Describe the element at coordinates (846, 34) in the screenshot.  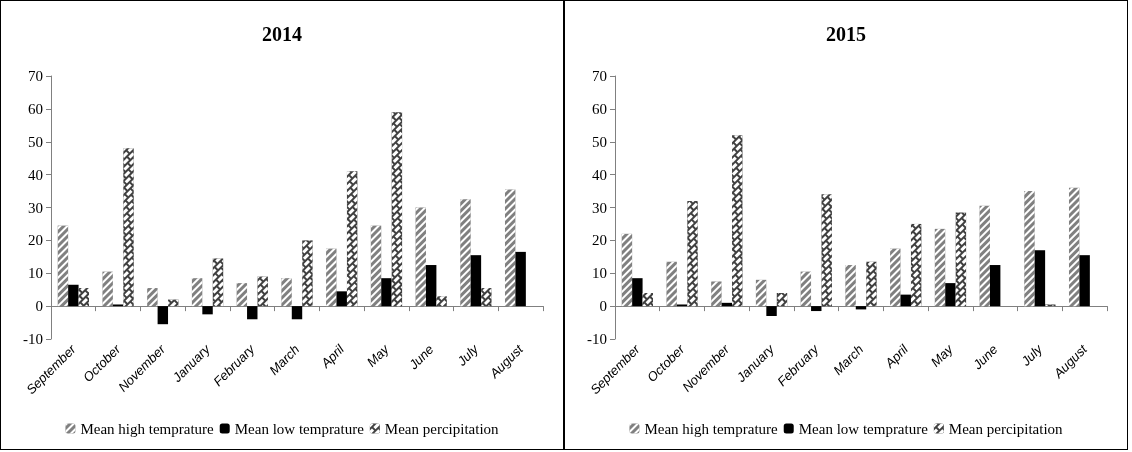
I see `chart-title: 2015` at that location.